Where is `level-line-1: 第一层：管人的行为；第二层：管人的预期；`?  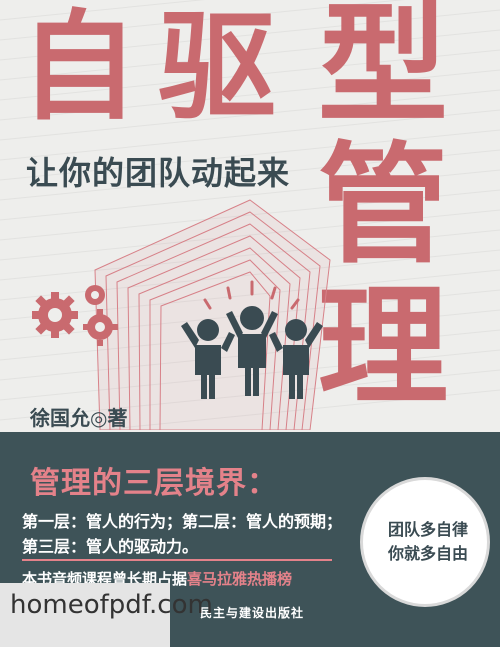
level-line-1: 第一层：管人的行为；第二层：管人的预期； is located at coordinates (182, 521).